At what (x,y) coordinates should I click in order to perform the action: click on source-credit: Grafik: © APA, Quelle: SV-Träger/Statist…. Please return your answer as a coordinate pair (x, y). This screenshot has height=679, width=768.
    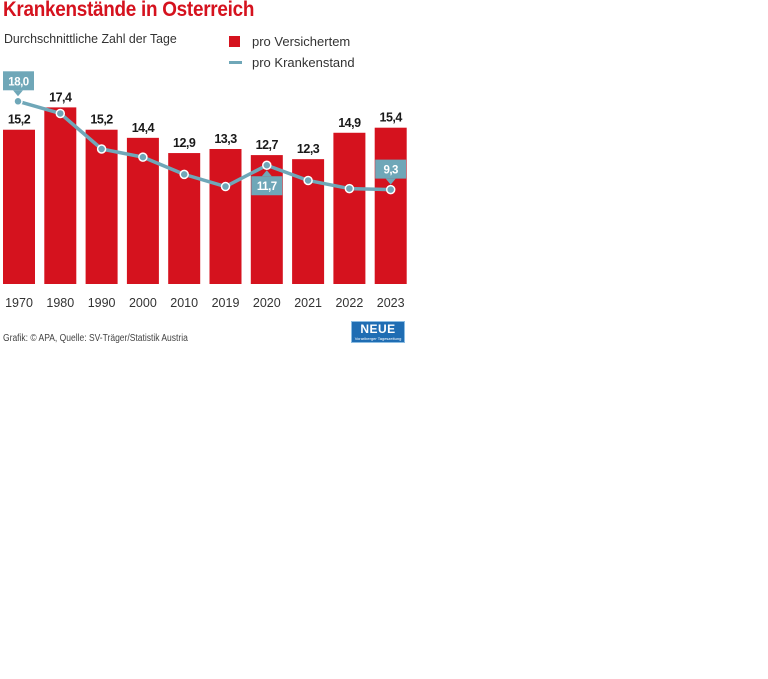
    Looking at the image, I should click on (95, 338).